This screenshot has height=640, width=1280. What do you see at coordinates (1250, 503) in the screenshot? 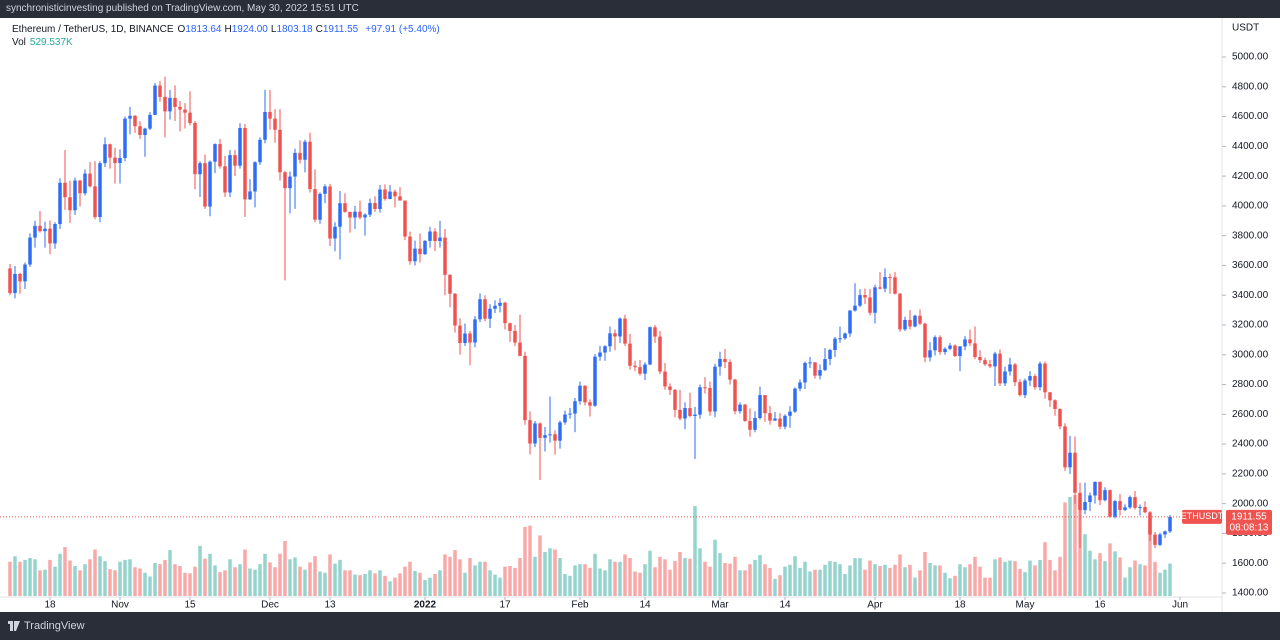
I see `y-tick-label: 2000.00` at bounding box center [1250, 503].